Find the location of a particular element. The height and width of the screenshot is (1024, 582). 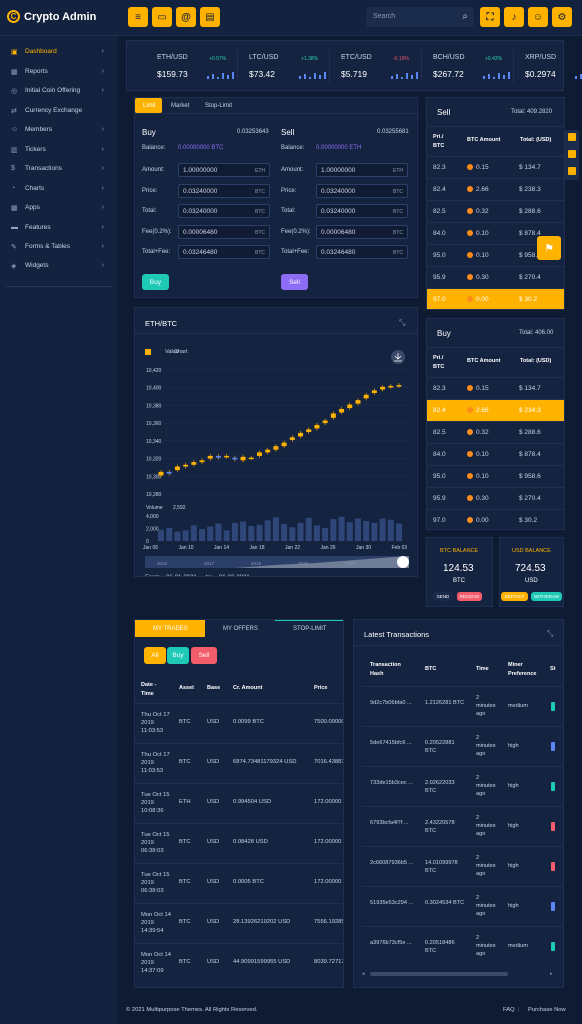

order-field-unit: BTC is located at coordinates (398, 253).